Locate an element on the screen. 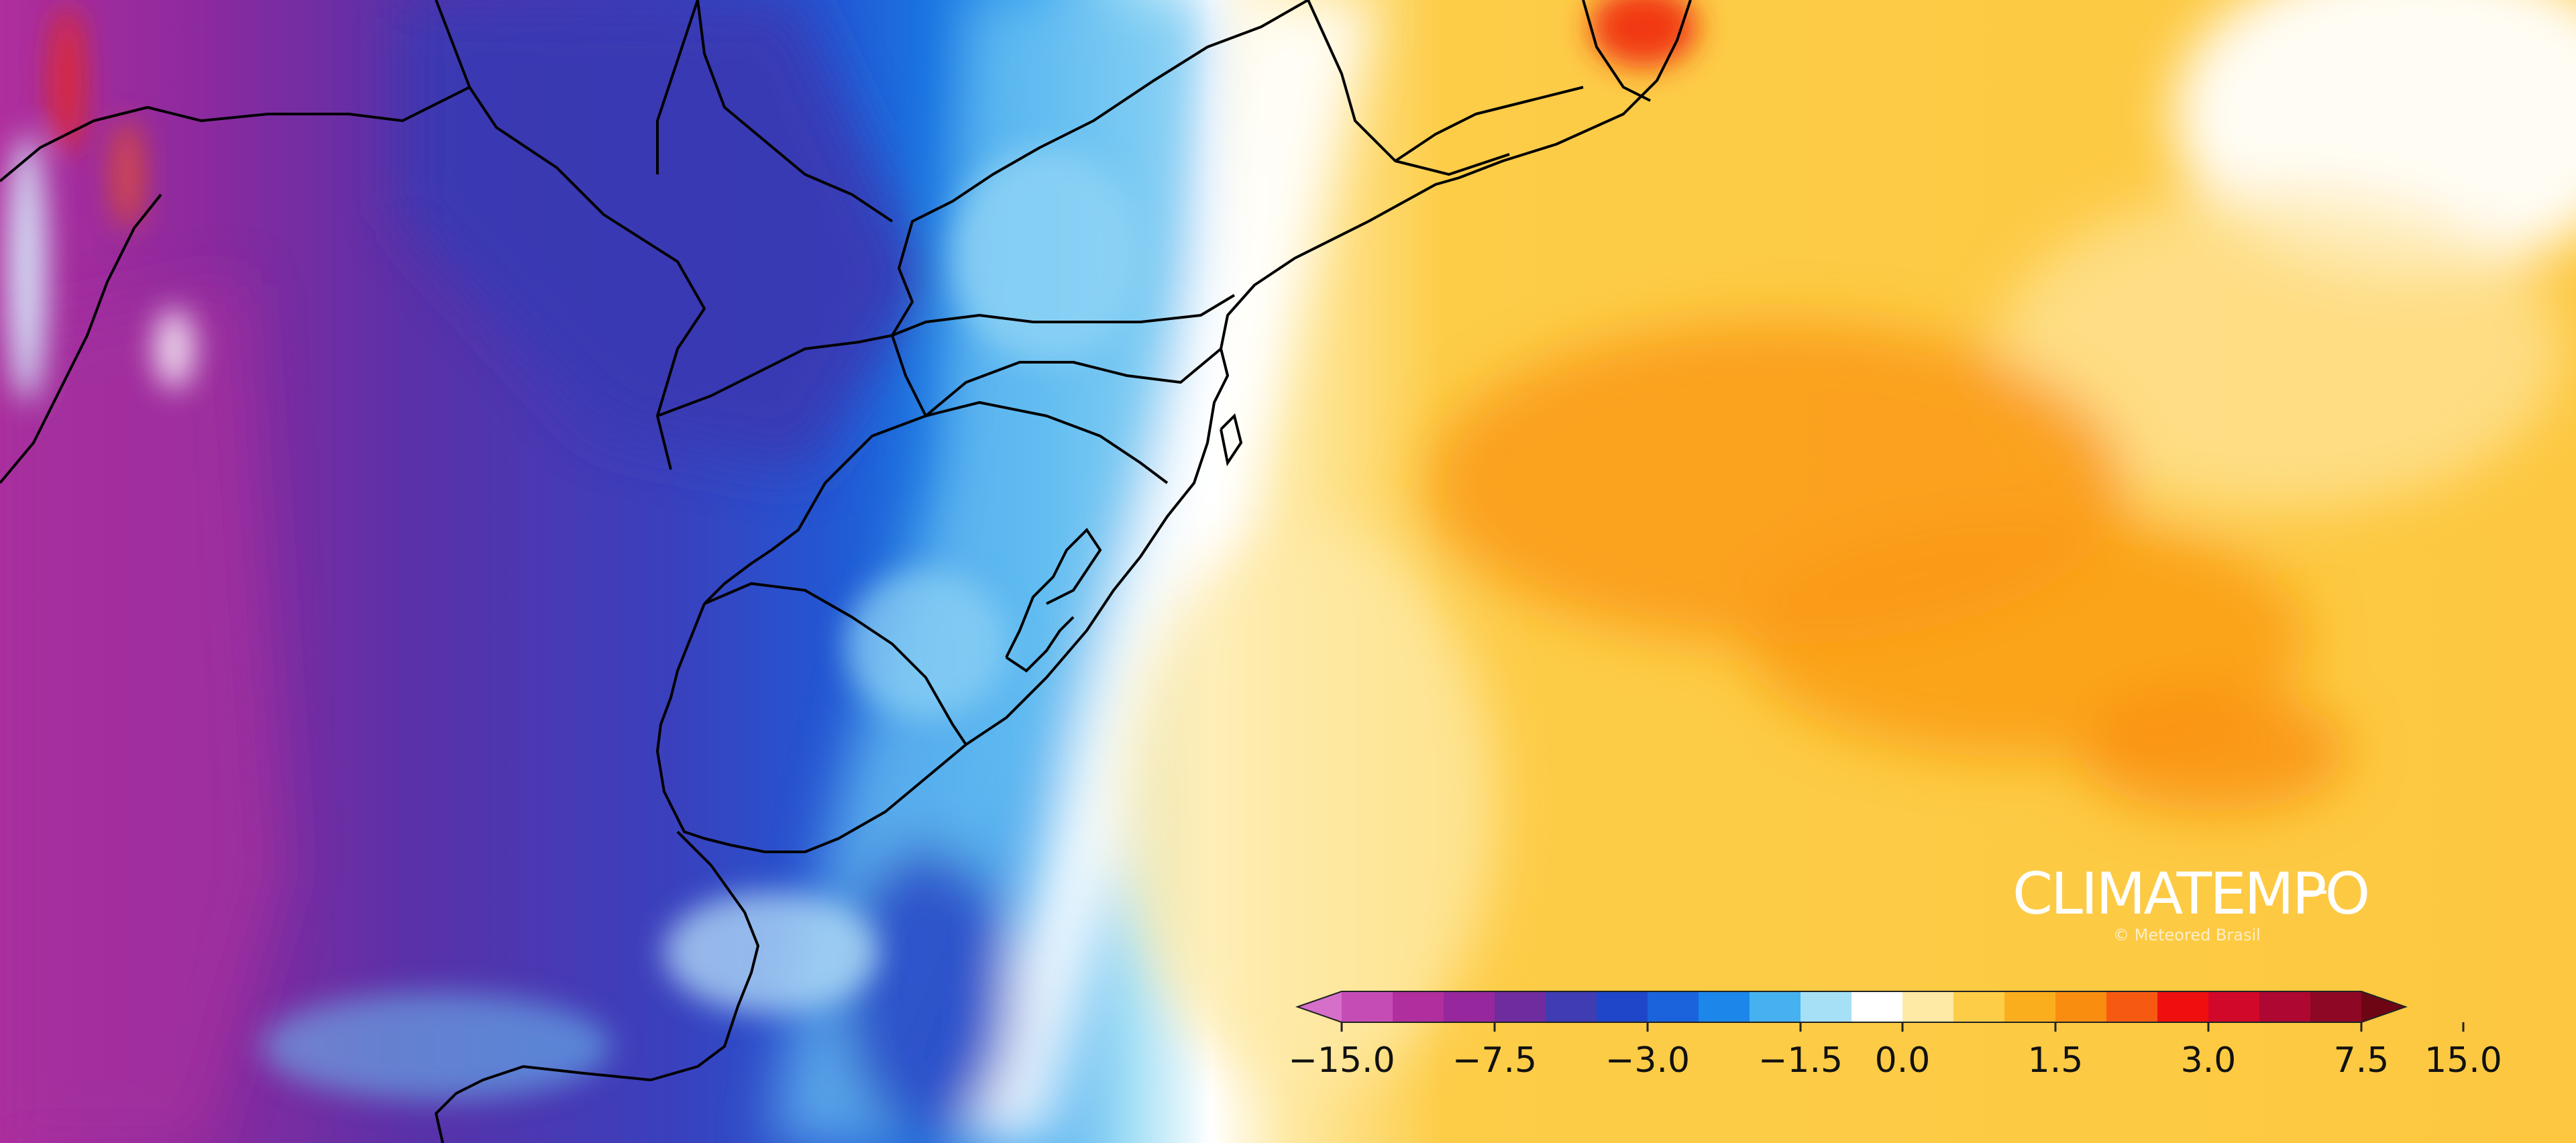 This screenshot has width=2576, height=1143. colorbar-extend-min is located at coordinates (1319, 1007).